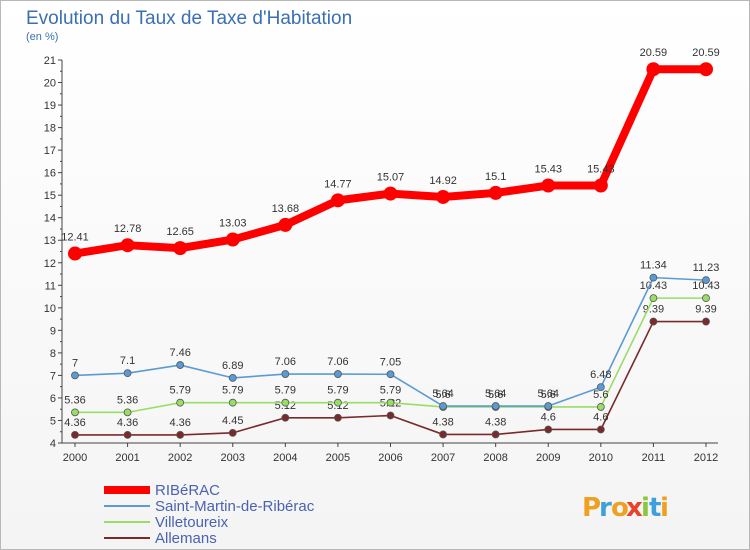 The image size is (750, 550). What do you see at coordinates (127, 361) in the screenshot?
I see `data-label: 7.1` at bounding box center [127, 361].